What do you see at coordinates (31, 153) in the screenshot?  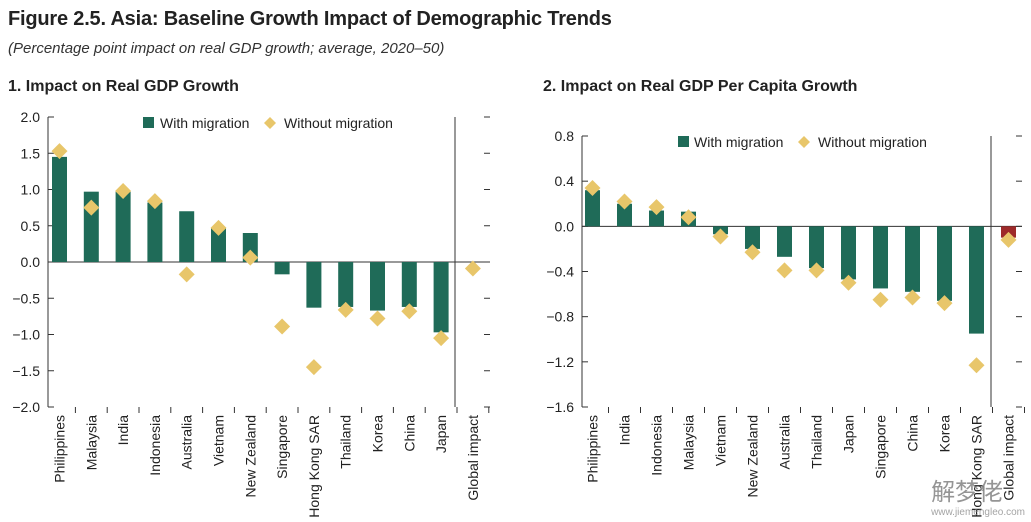 I see `y-tick-label: 1.5` at bounding box center [31, 153].